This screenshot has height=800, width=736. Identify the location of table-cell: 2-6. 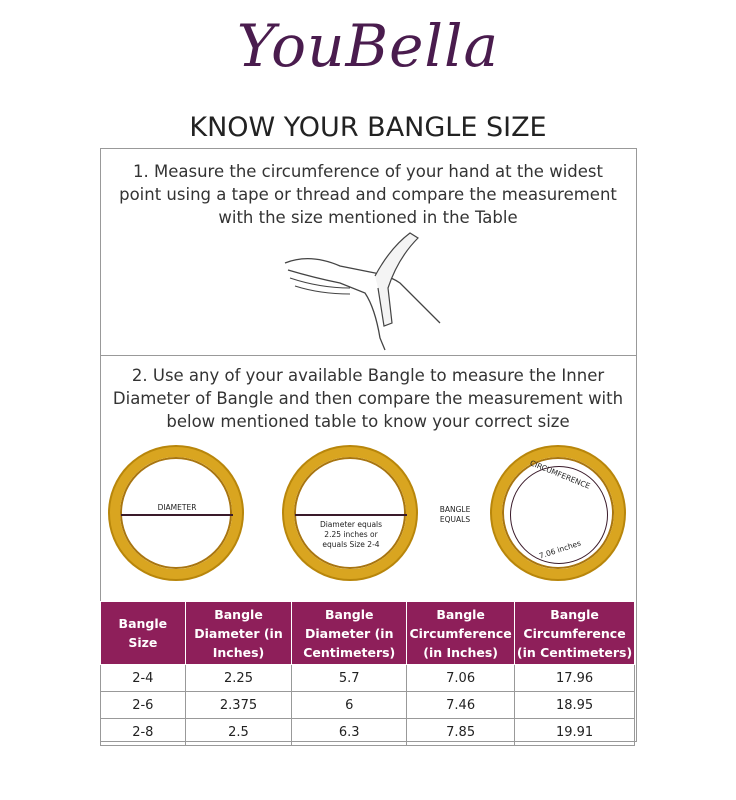
(143, 705).